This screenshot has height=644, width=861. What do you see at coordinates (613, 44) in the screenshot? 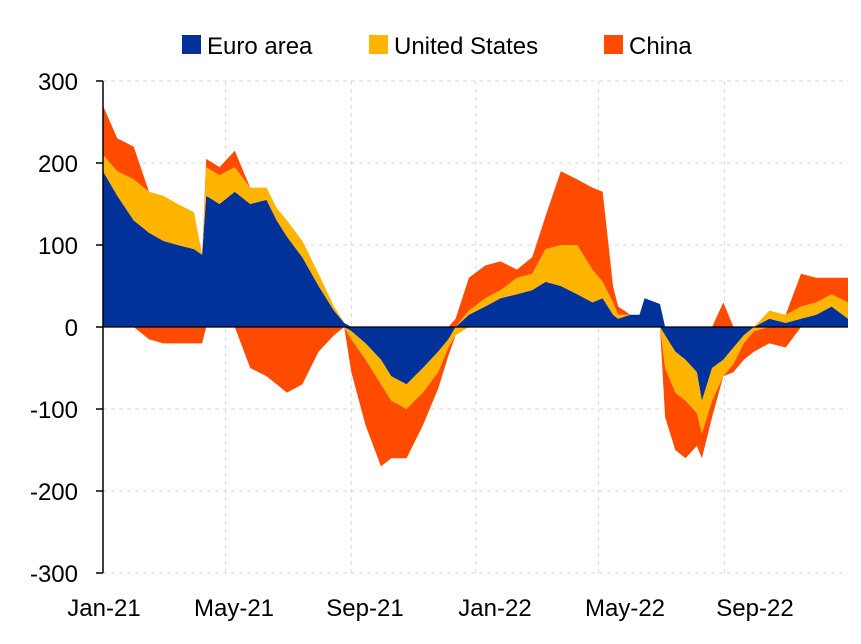
I see `legend-swatch-china` at bounding box center [613, 44].